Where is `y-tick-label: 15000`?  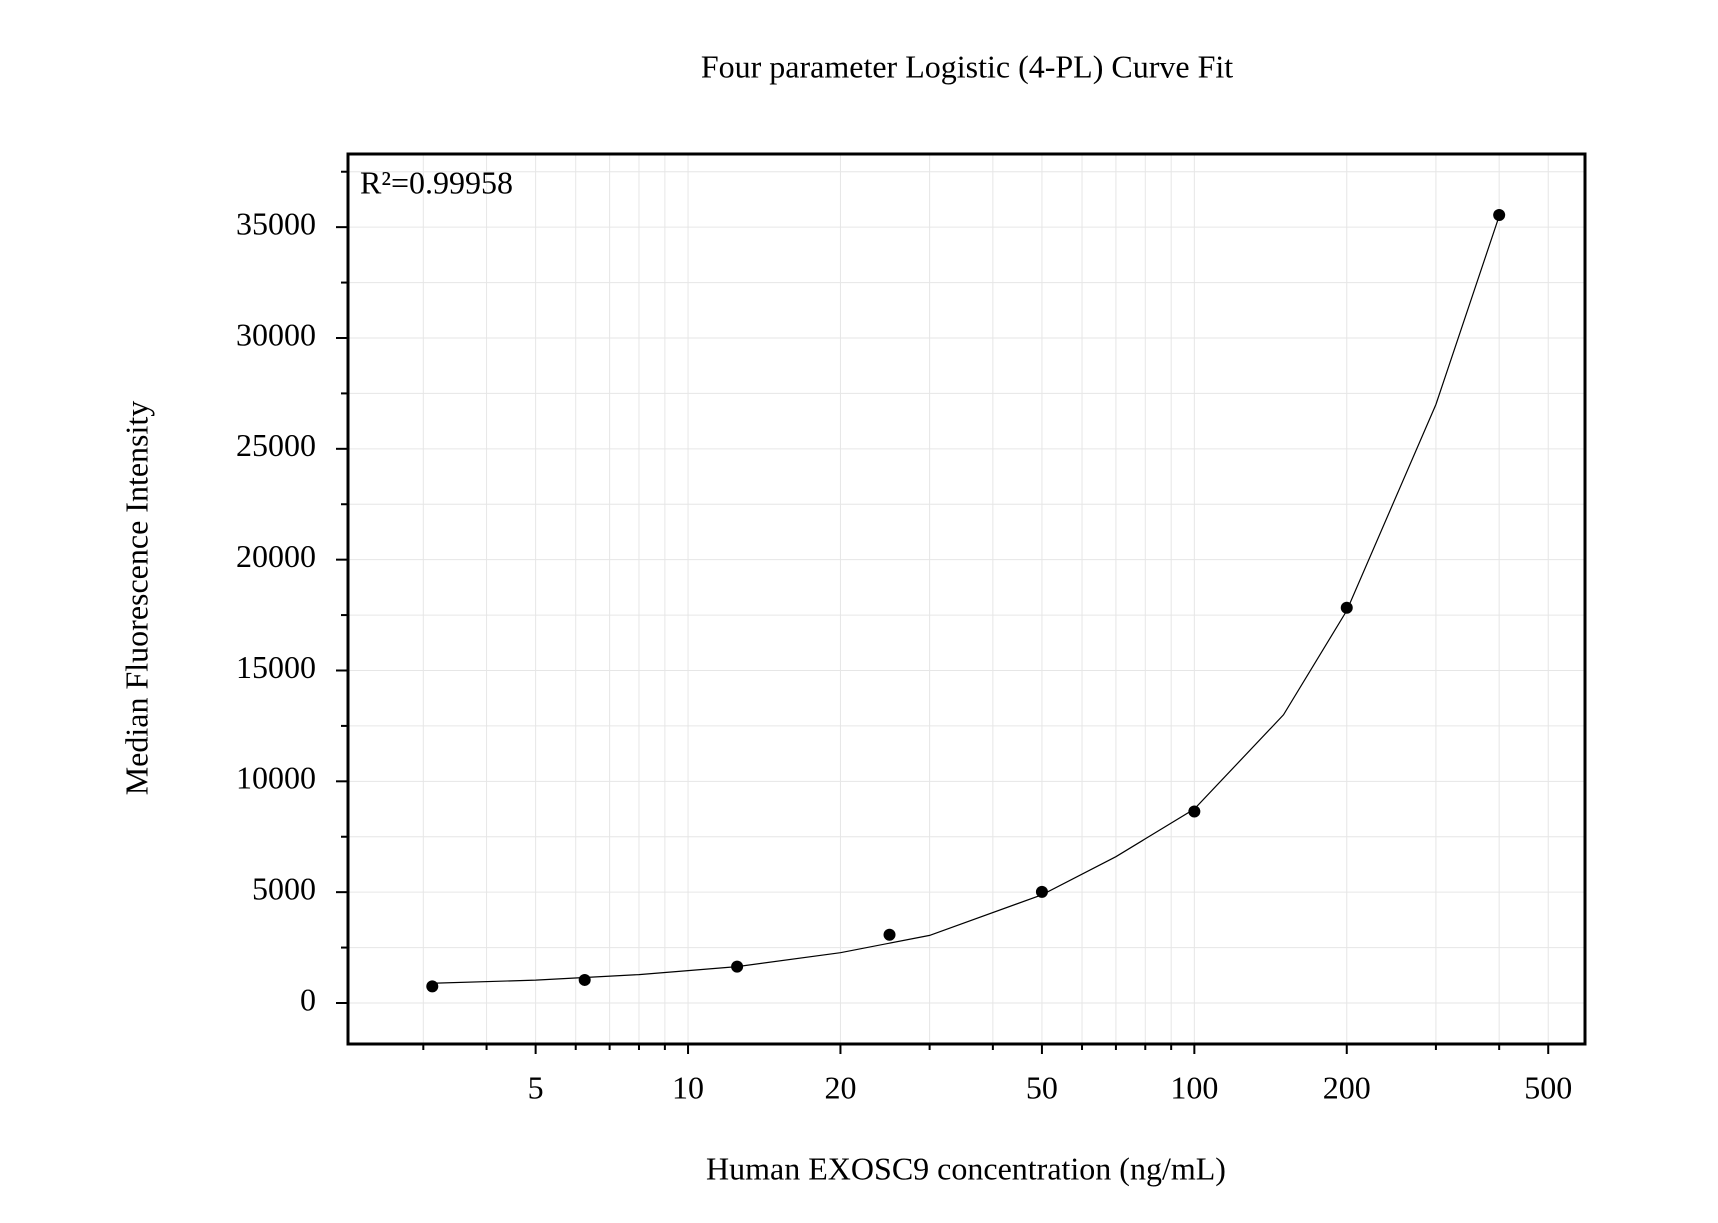
y-tick-label: 15000 is located at coordinates (276, 667).